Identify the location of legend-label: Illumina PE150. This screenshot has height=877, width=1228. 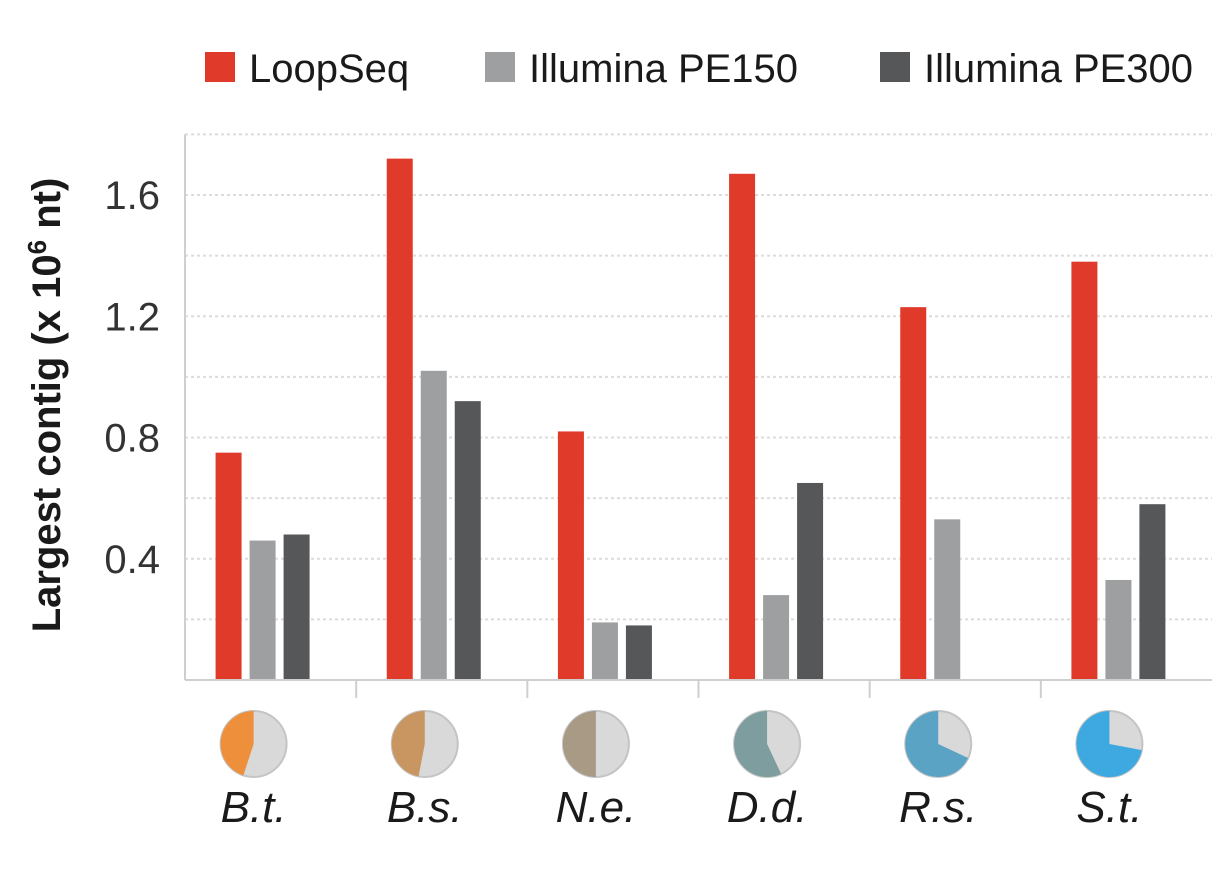
(663, 69).